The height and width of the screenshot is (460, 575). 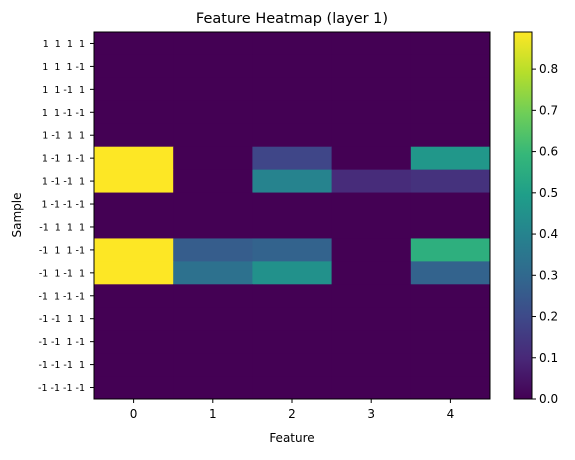 What do you see at coordinates (548, 193) in the screenshot?
I see `colorbar-tick-label: 0.5` at bounding box center [548, 193].